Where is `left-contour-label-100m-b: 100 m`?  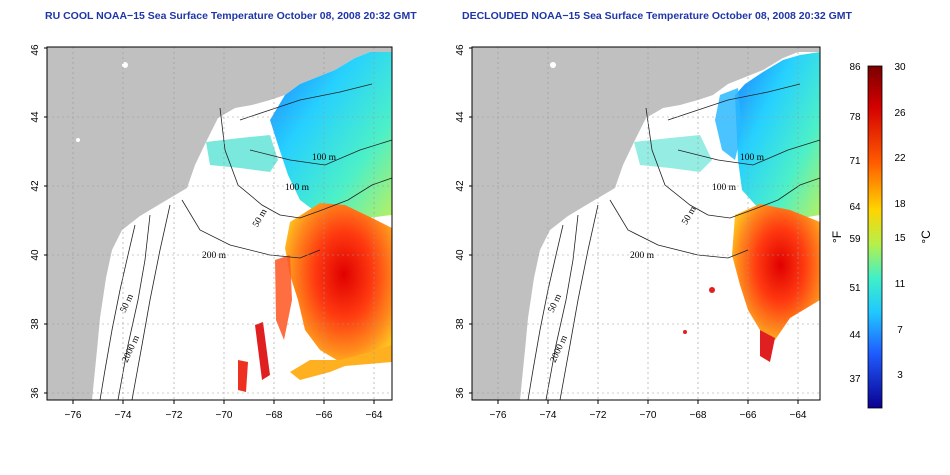 left-contour-label-100m-b: 100 m is located at coordinates (297, 188).